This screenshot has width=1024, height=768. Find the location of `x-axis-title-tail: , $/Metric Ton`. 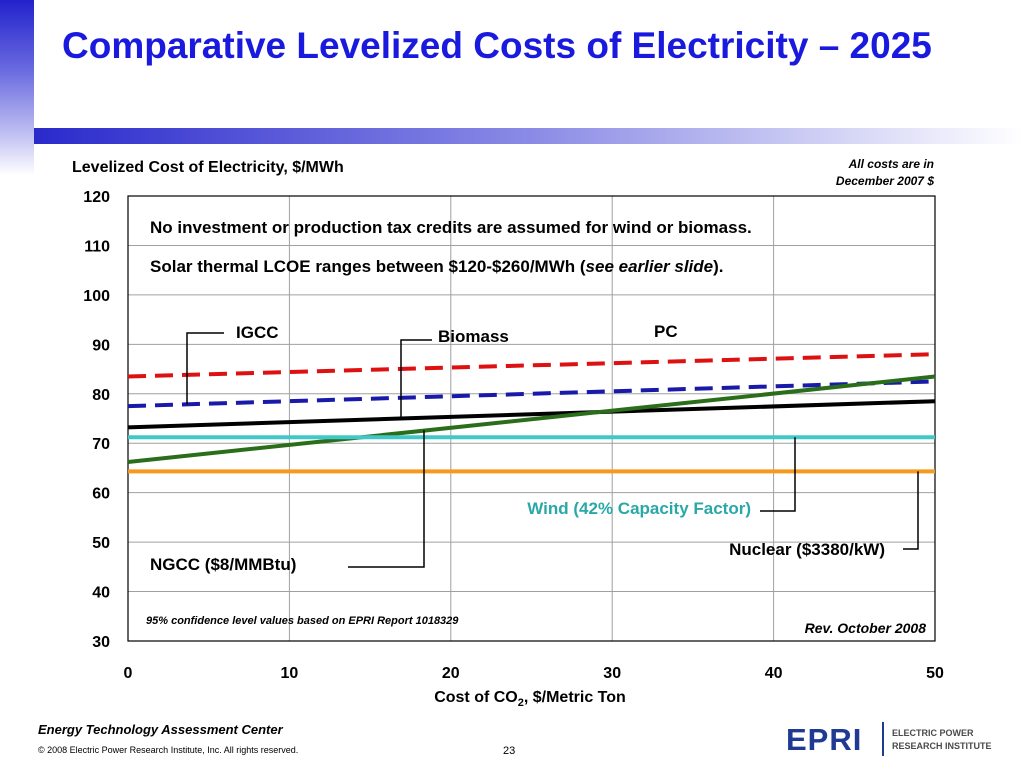

x-axis-title-tail: , $/Metric Ton is located at coordinates (575, 697).